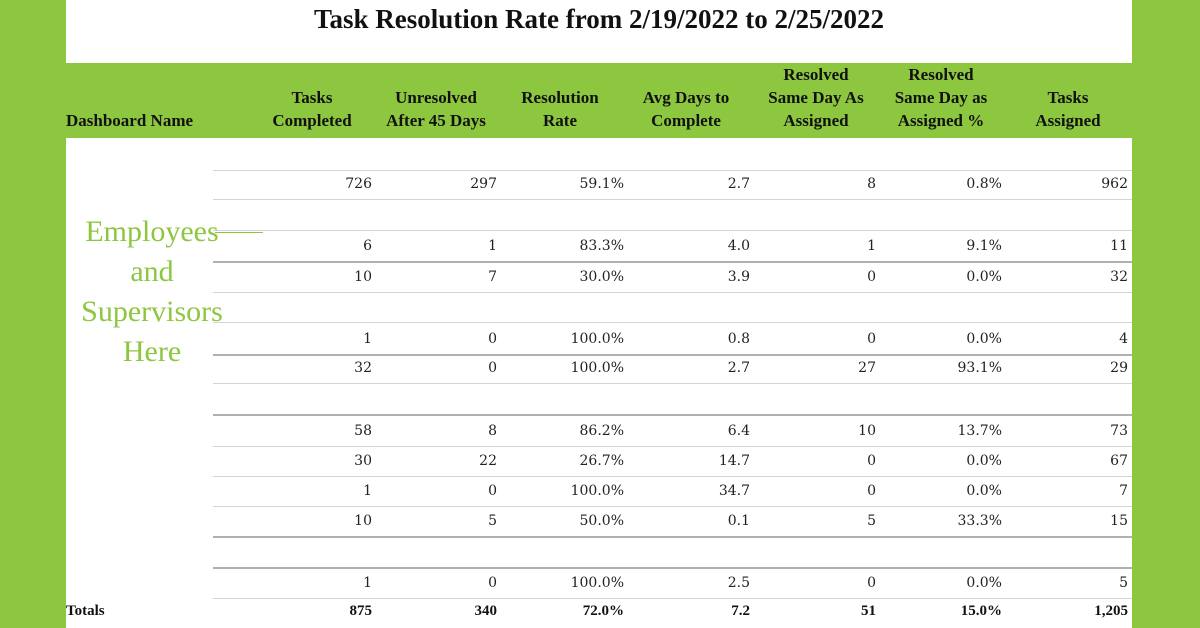 Image resolution: width=1200 pixels, height=628 pixels. What do you see at coordinates (740, 611) in the screenshot?
I see `totals-cell: 7.2` at bounding box center [740, 611].